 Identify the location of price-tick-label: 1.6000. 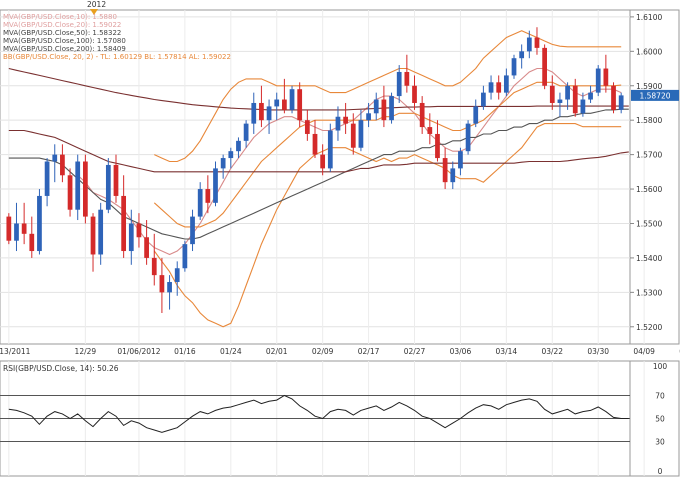
(649, 51).